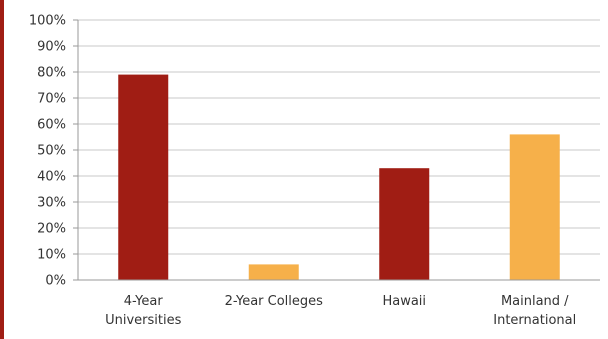 Image resolution: width=608 pixels, height=339 pixels. Describe the element at coordinates (274, 301) in the screenshot. I see `x-category-label: 2-Year Colleges` at that location.